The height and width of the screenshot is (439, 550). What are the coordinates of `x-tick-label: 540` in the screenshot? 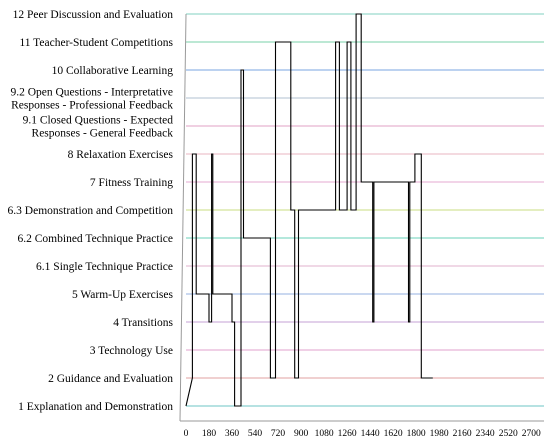 It's located at (255, 434).